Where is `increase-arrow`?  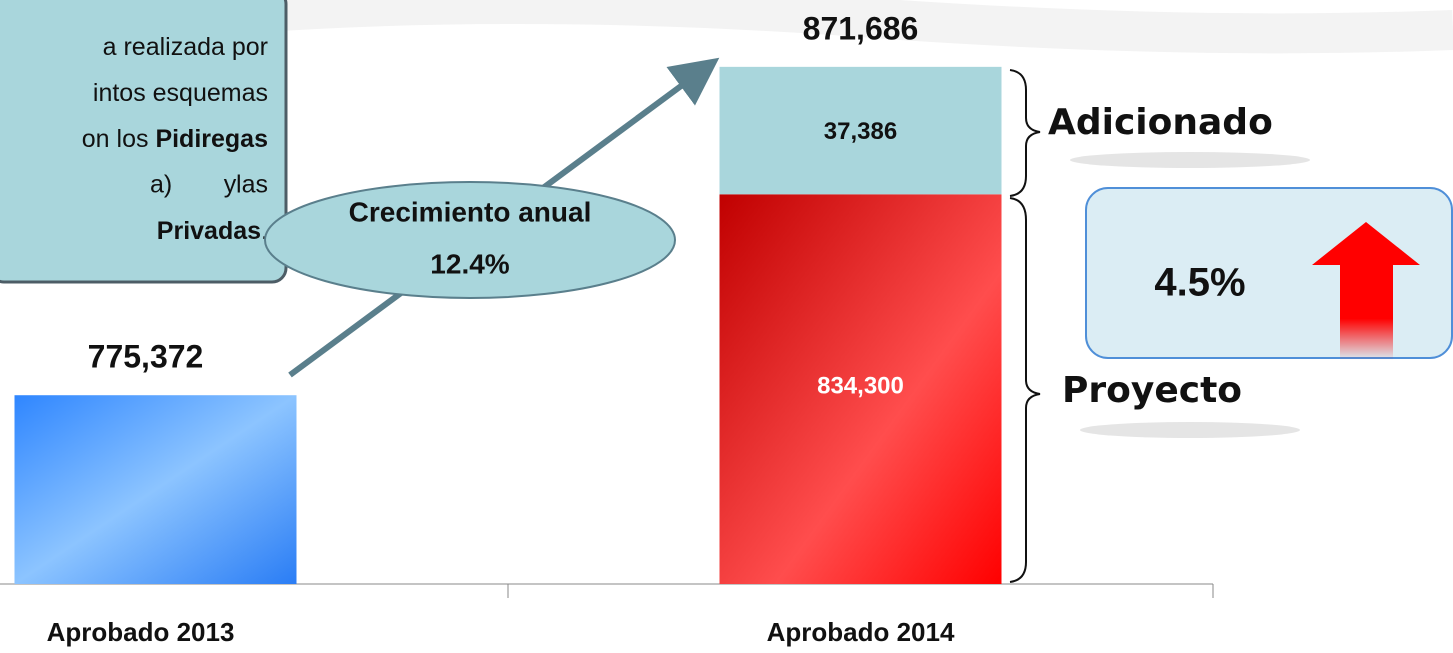
increase-arrow is located at coordinates (1366, 291).